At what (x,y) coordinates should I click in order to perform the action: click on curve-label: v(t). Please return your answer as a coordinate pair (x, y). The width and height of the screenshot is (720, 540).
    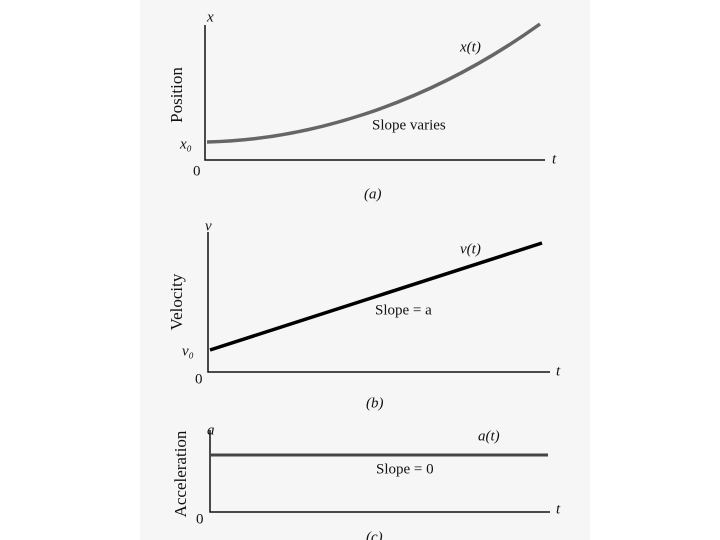
    Looking at the image, I should click on (470, 249).